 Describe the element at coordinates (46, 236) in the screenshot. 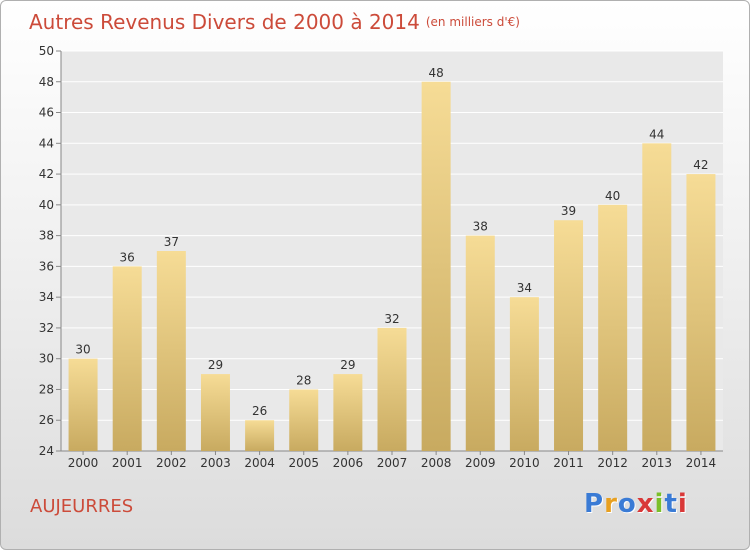

I see `y-tick-label: 38` at that location.